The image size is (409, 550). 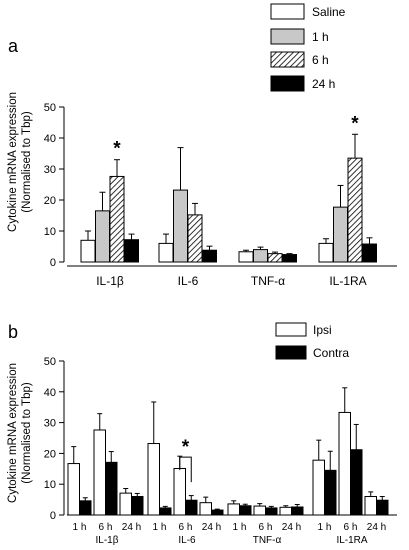 I want to click on bar-il-6-1-h-ipsi, so click(x=153, y=479).